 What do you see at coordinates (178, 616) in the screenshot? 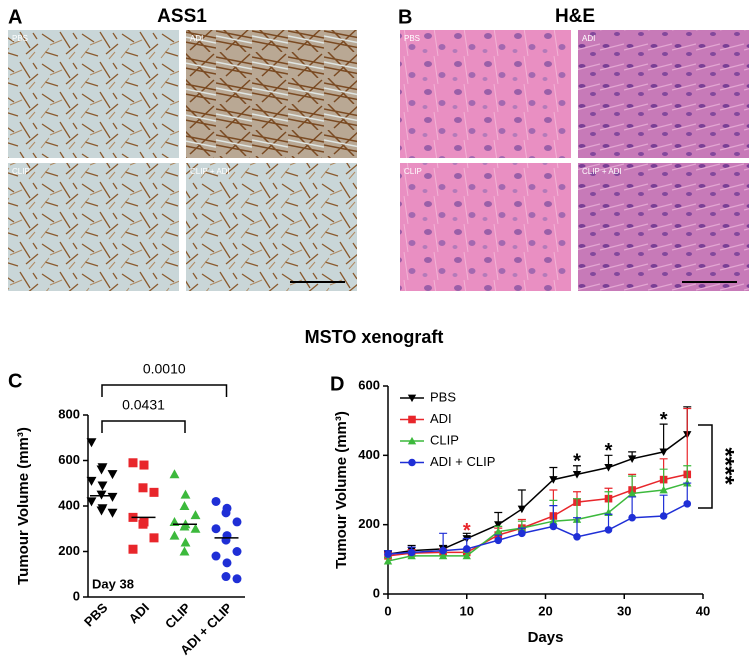
I see `x-tick-label: CLIP` at bounding box center [178, 616].